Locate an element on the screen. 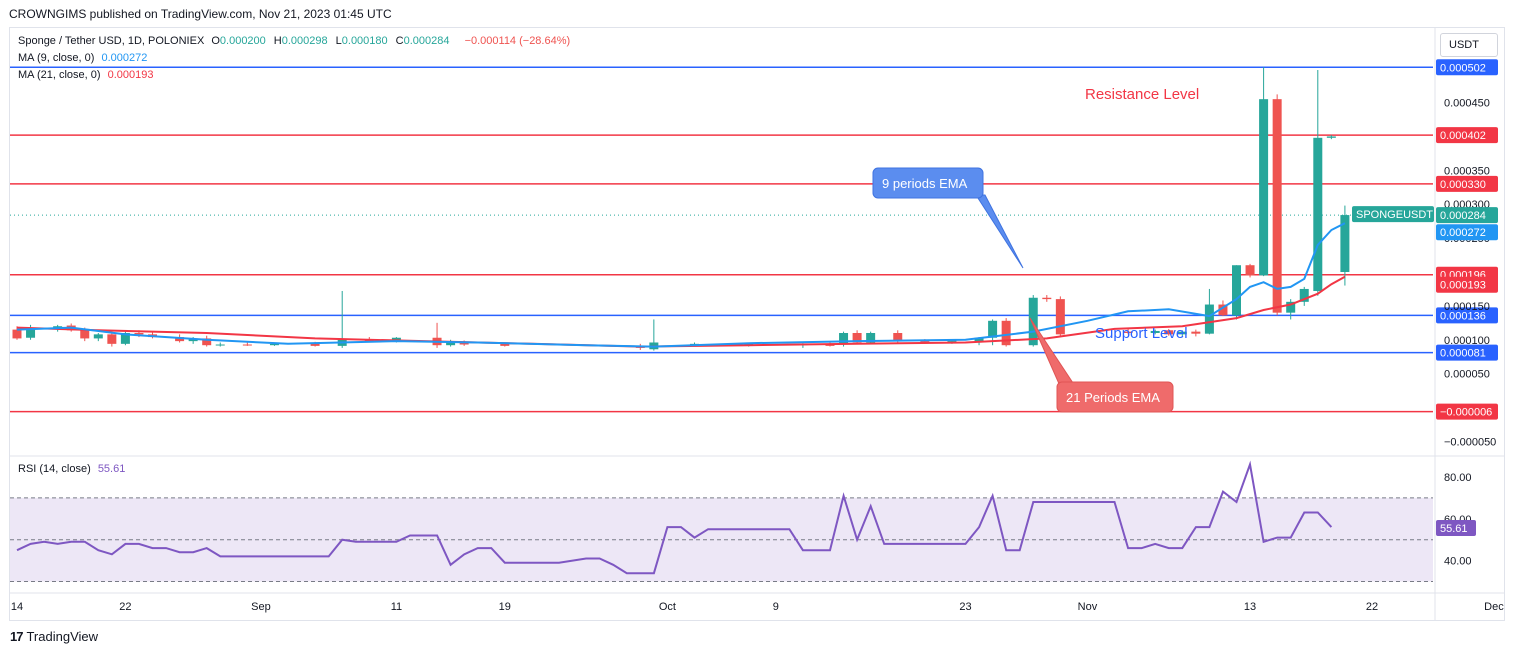 This screenshot has width=1515, height=655. legend-ohlc-key: H is located at coordinates (277, 41).